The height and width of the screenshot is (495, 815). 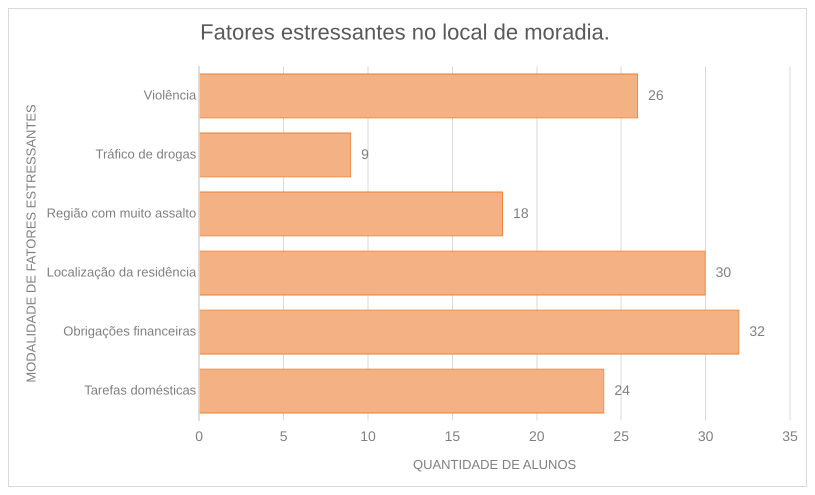 I want to click on data-label: 32, so click(x=757, y=330).